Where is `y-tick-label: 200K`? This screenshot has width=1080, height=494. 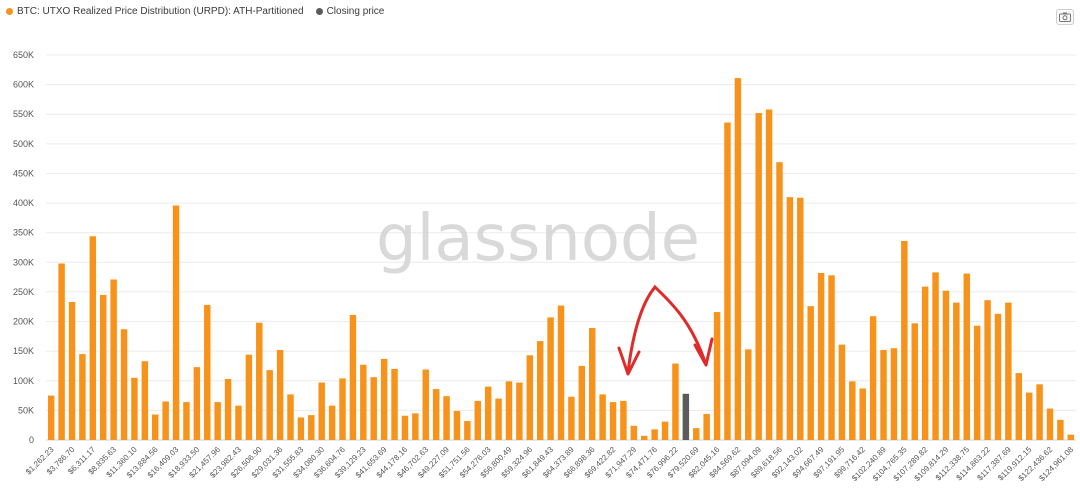 y-tick-label: 200K is located at coordinates (23, 322).